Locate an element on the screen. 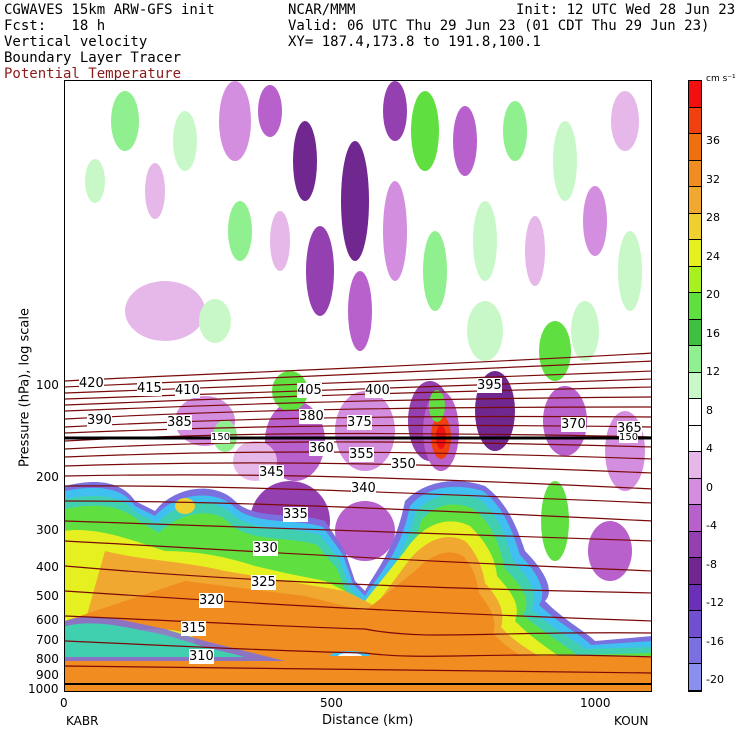  colorbar-label: 16 is located at coordinates (713, 333).